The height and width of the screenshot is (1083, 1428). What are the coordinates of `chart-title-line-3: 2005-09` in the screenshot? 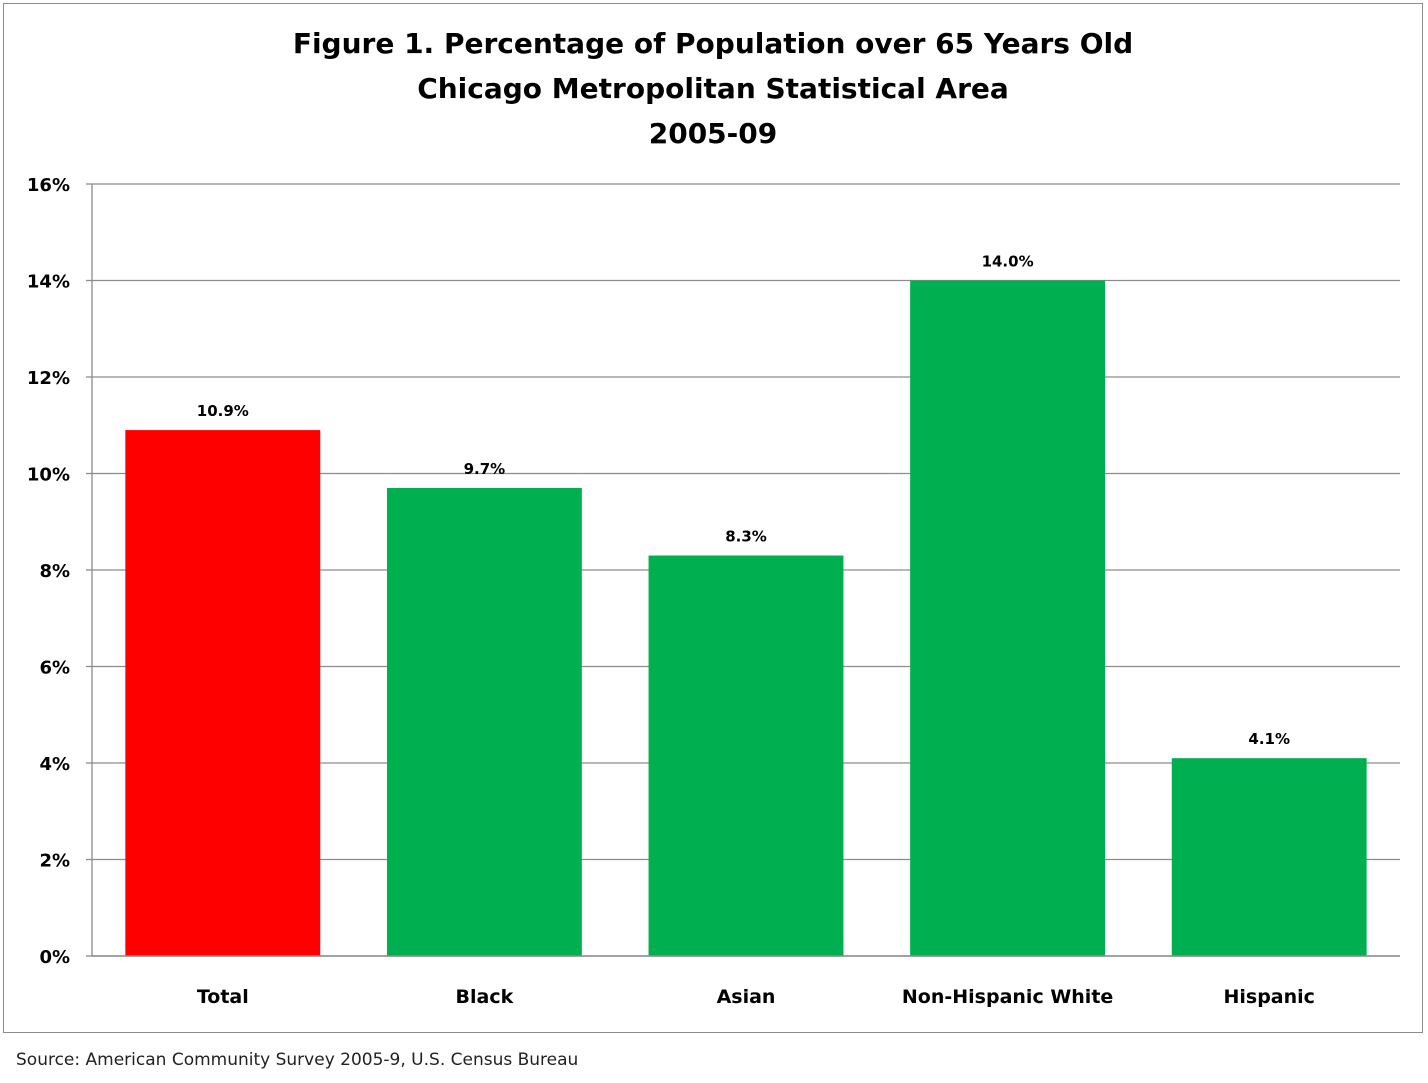 It's located at (713, 133).